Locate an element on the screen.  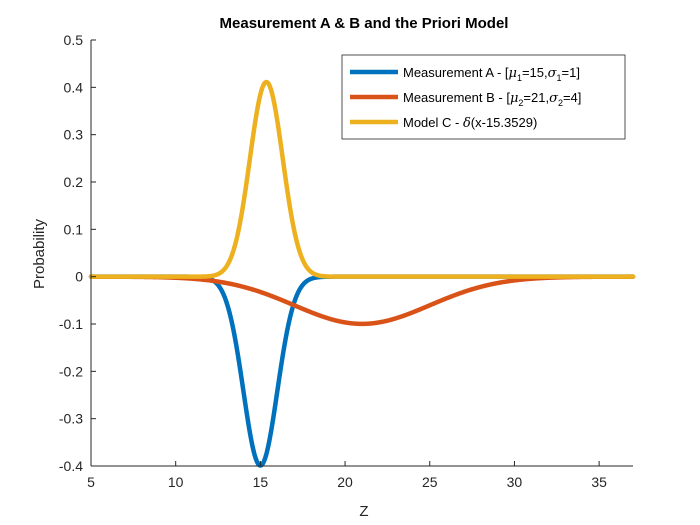
y-tick-label: 0 is located at coordinates (79, 277).